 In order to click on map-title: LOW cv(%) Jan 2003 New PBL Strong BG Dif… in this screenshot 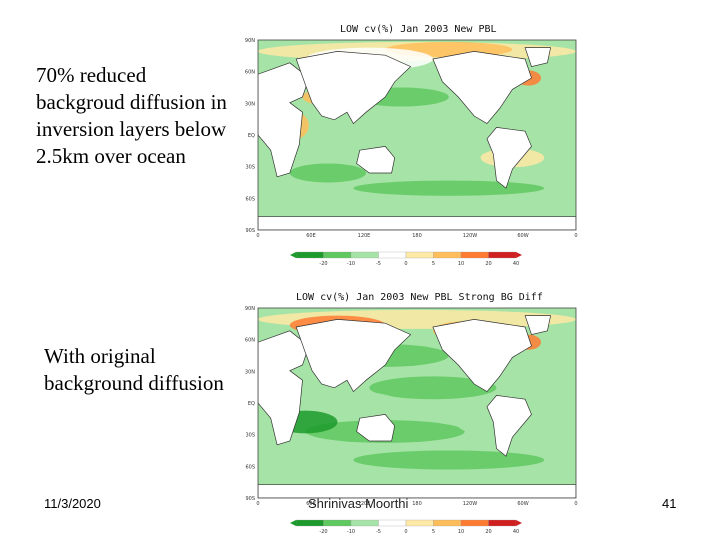, I will do `click(419, 297)`.